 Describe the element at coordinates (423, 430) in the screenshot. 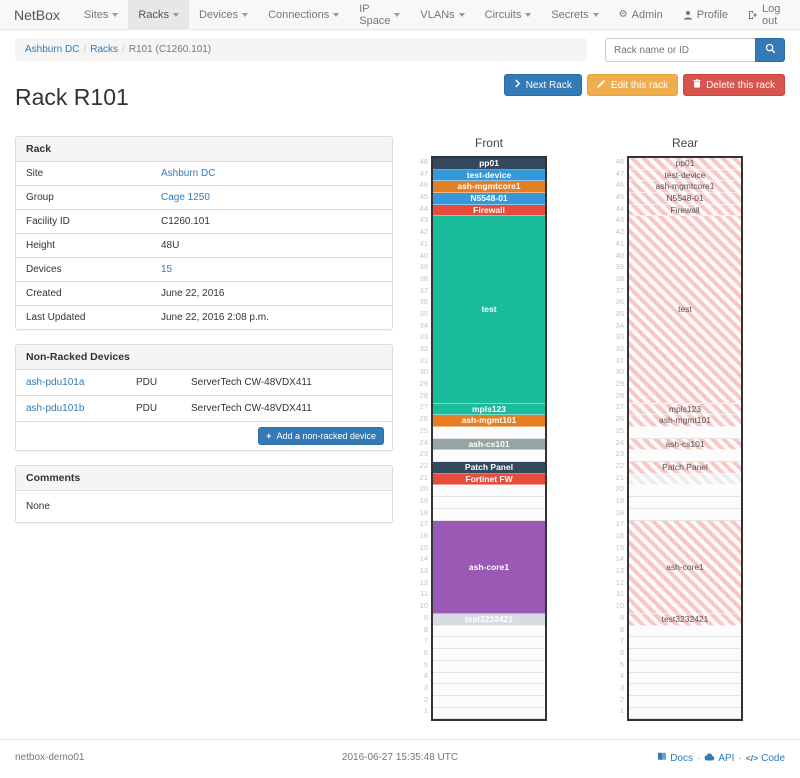

I see `unit-number: 25` at that location.